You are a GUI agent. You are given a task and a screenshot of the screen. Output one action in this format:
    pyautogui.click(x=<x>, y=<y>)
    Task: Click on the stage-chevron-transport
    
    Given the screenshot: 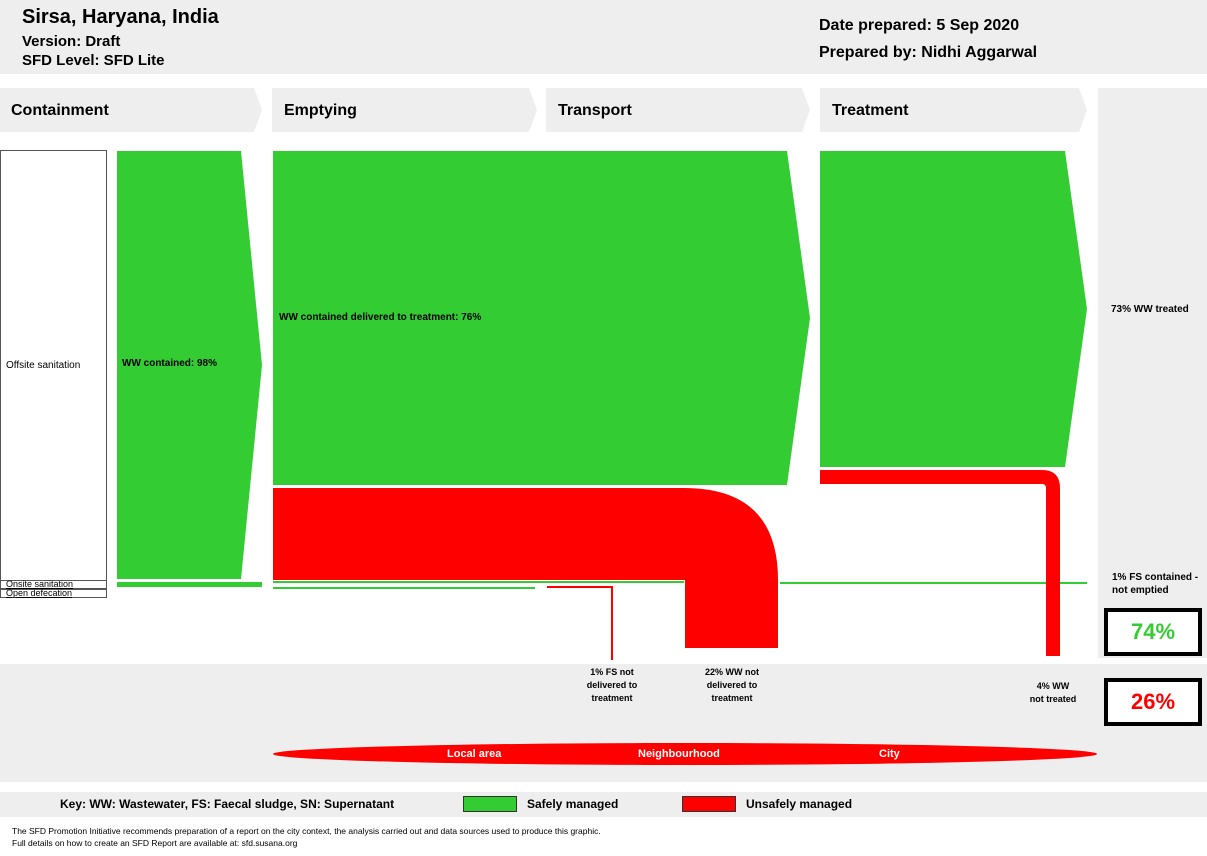 What is the action you would take?
    pyautogui.click(x=678, y=110)
    